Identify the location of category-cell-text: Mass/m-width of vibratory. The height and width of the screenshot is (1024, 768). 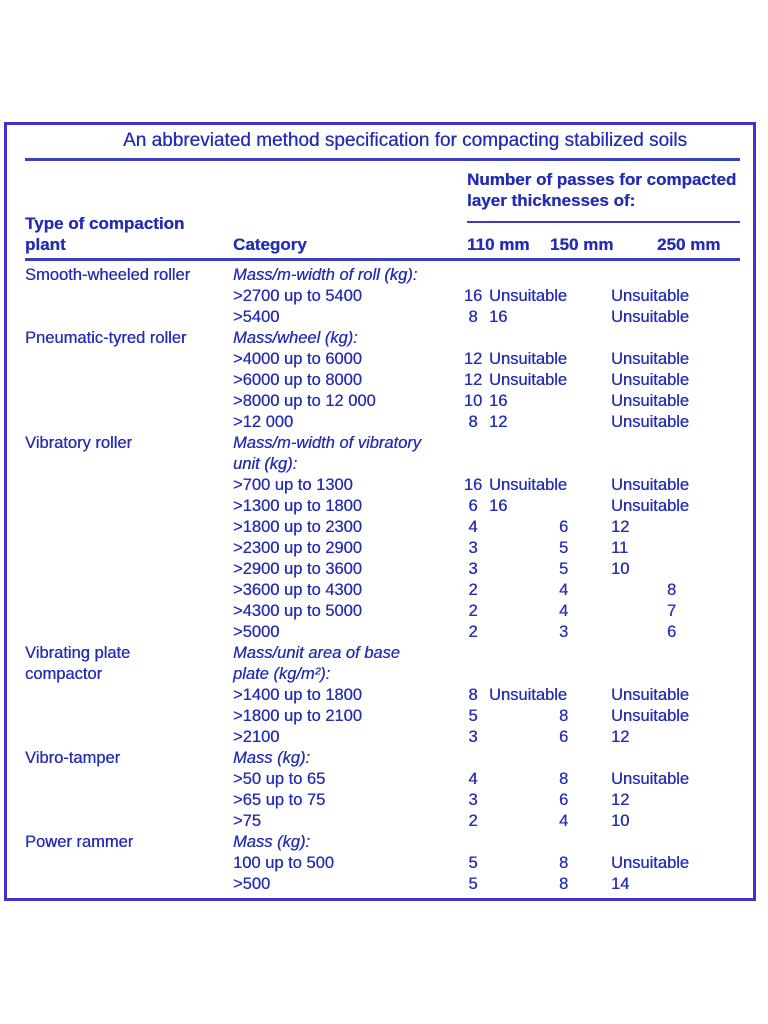
(327, 443).